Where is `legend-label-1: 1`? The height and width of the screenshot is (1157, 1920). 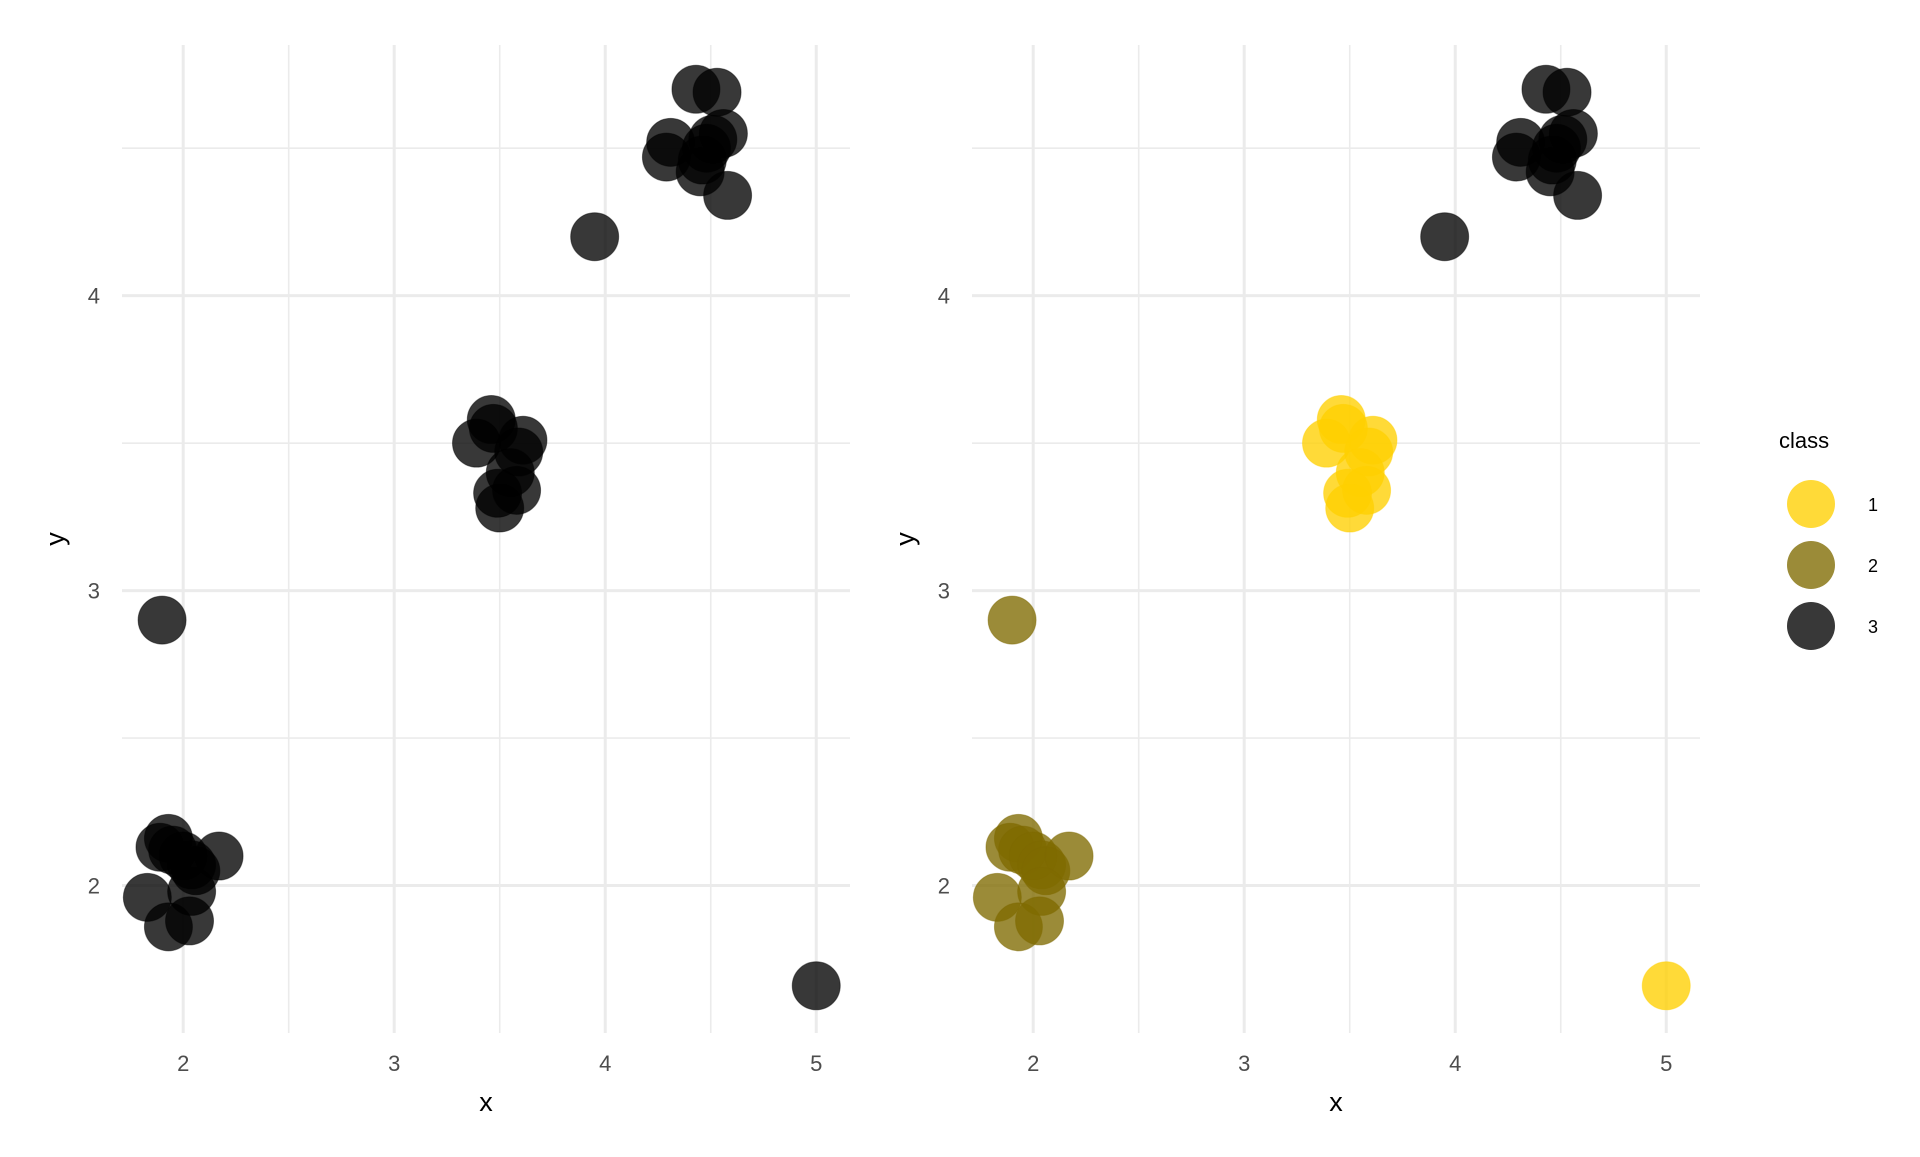
legend-label-1: 1 is located at coordinates (1873, 505).